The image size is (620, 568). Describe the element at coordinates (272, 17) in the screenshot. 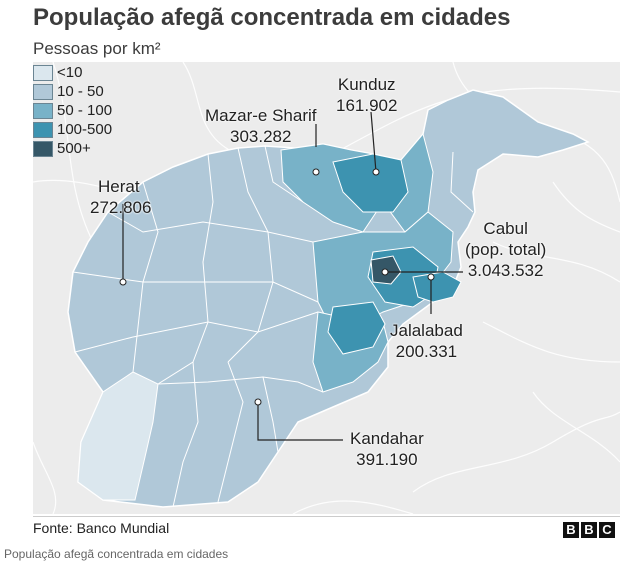

I see `map-title: População afegã concentrada em cidades` at that location.